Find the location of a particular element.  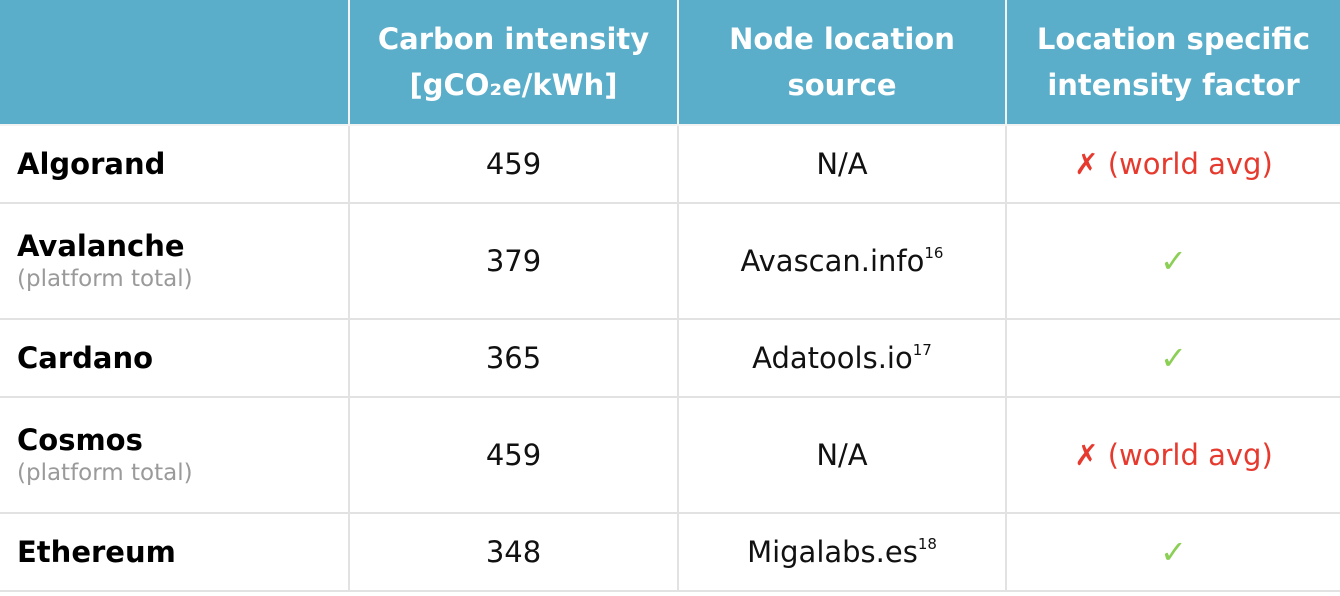

table-row: Ethereum 348 Migalabs.es18 ✓ is located at coordinates (670, 552).